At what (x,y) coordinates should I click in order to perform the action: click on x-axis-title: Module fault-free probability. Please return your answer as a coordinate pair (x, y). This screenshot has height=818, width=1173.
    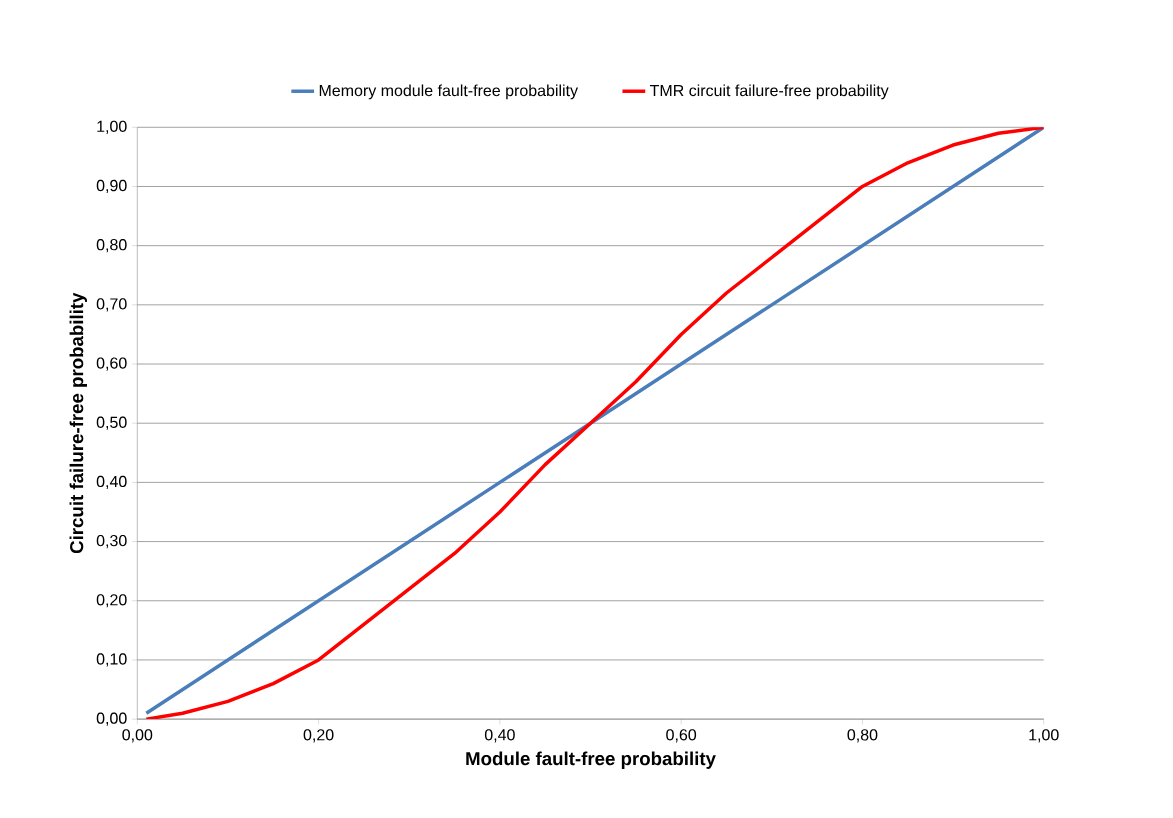
    Looking at the image, I should click on (591, 760).